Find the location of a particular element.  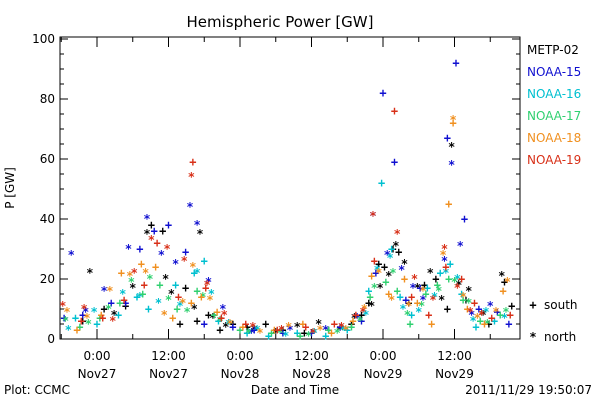

marker-legend-symbol: + is located at coordinates (532, 305).